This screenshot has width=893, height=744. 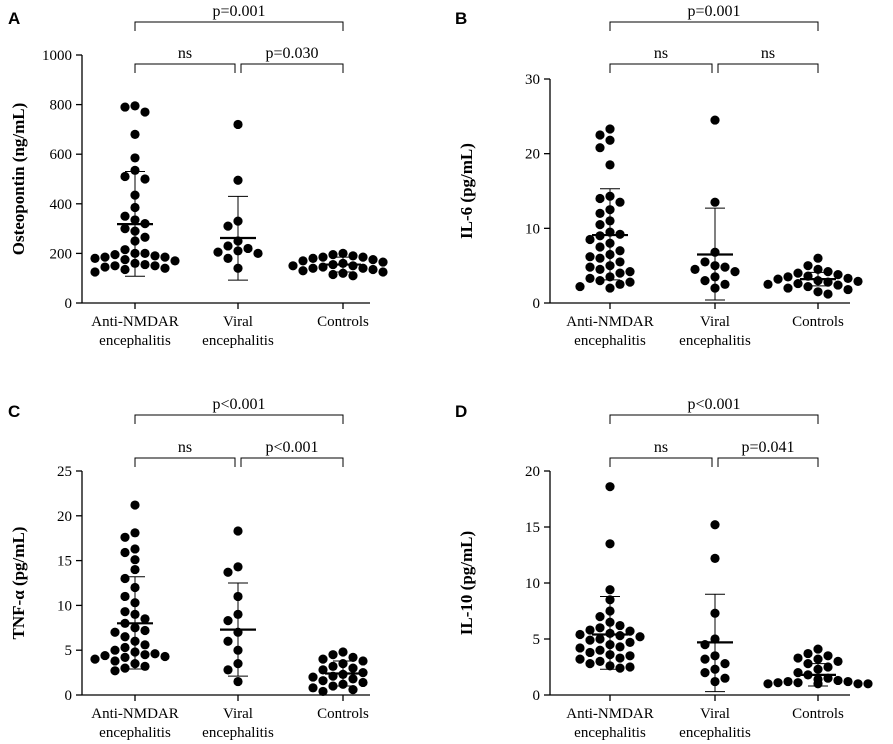 I want to click on y-tick-label: 400, so click(x=61, y=205).